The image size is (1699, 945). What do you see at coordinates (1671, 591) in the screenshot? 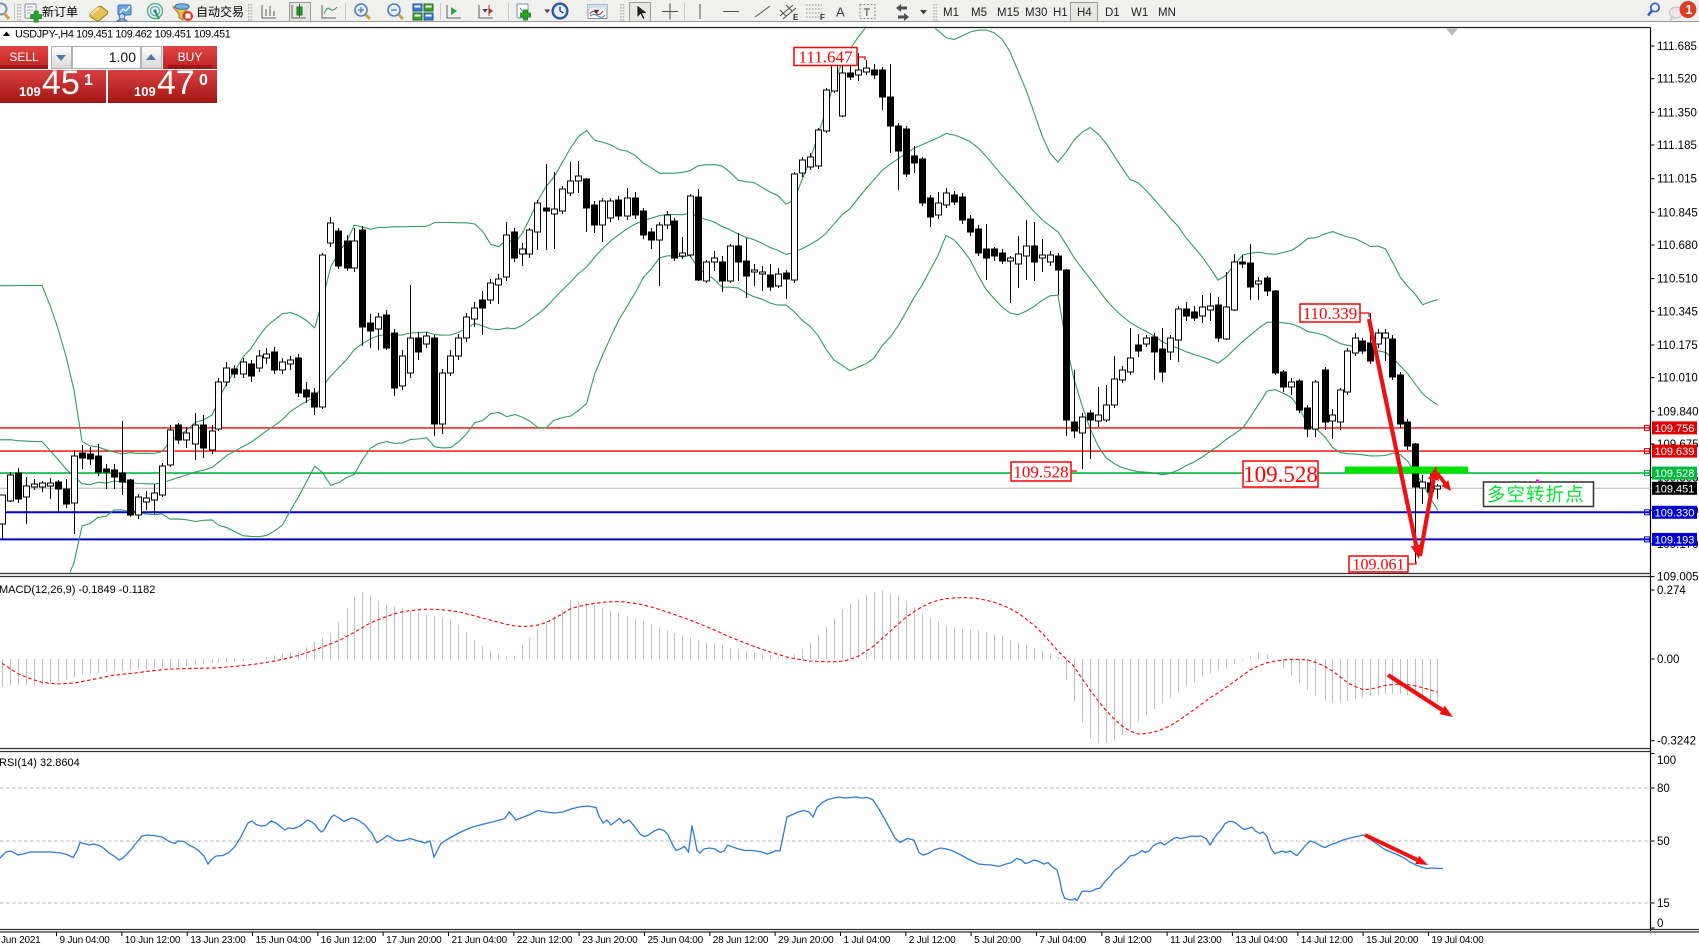
I see `svg-text: 0.274` at bounding box center [1671, 591].